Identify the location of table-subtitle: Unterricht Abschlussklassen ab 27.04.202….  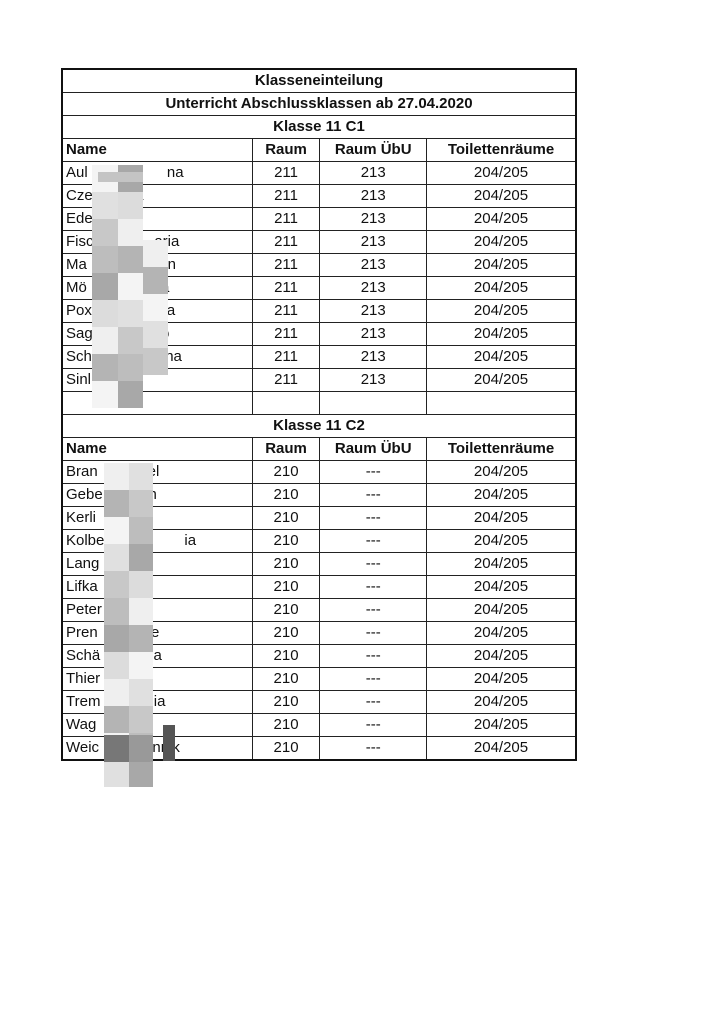
(319, 104).